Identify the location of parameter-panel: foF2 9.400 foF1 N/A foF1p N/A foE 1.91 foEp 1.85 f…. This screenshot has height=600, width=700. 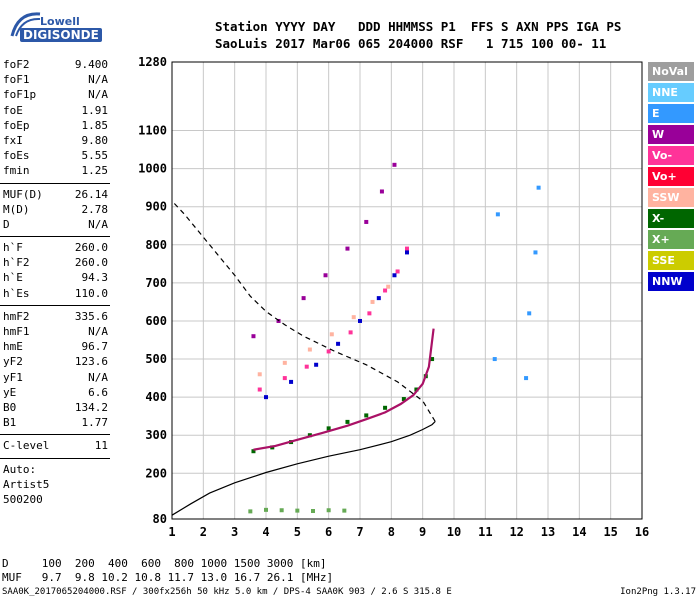
(55, 283).